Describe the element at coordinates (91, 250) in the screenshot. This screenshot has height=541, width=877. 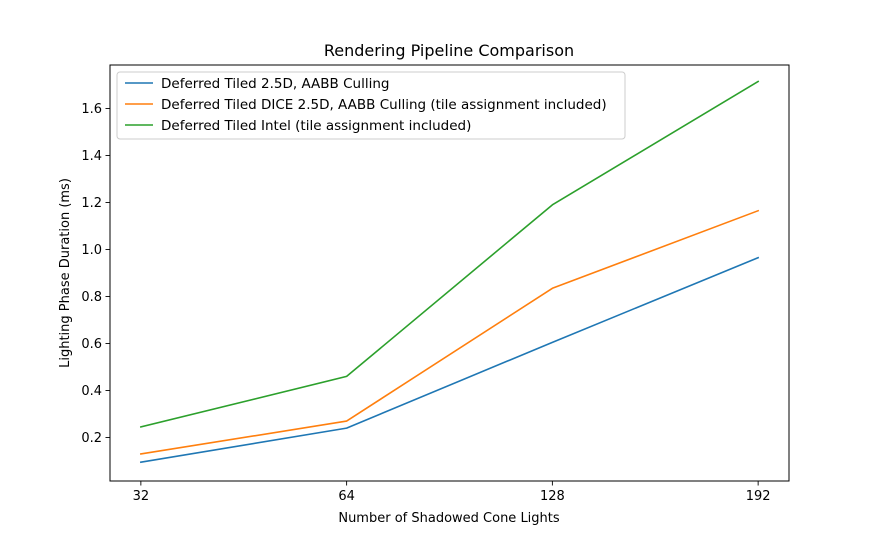
I see `y-tick-label: 1.0` at that location.